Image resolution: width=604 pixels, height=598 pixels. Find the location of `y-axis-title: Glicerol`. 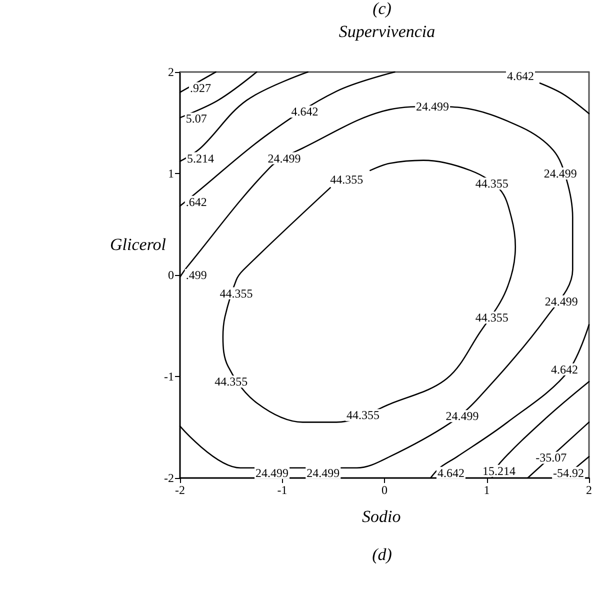

y-axis-title: Glicerol is located at coordinates (138, 244).